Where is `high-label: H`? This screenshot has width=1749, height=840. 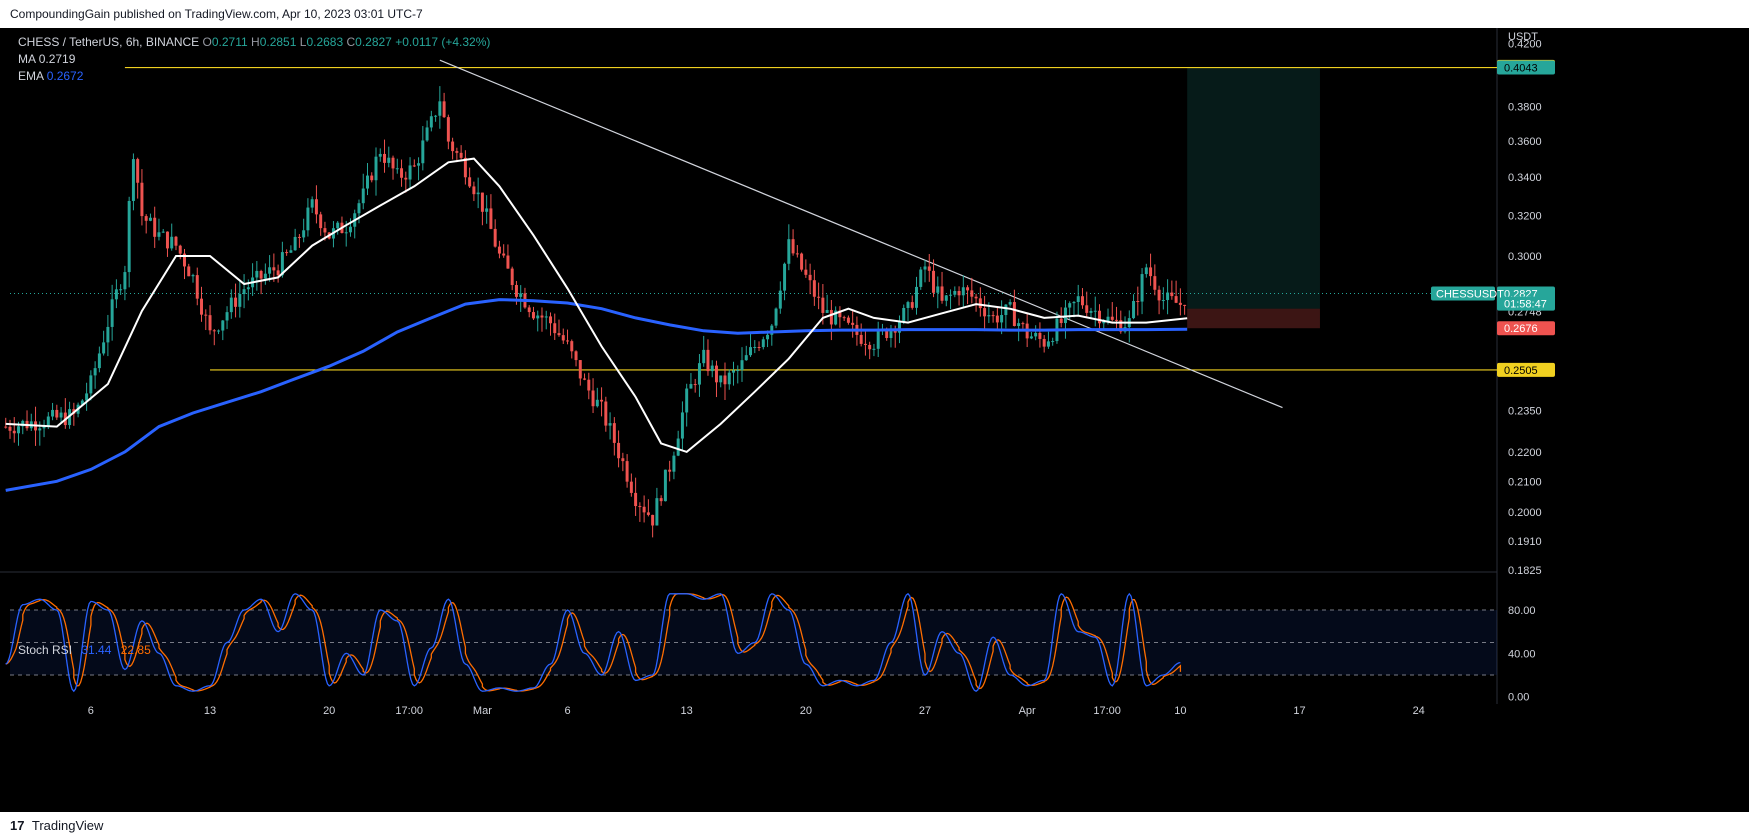 high-label: H is located at coordinates (255, 42).